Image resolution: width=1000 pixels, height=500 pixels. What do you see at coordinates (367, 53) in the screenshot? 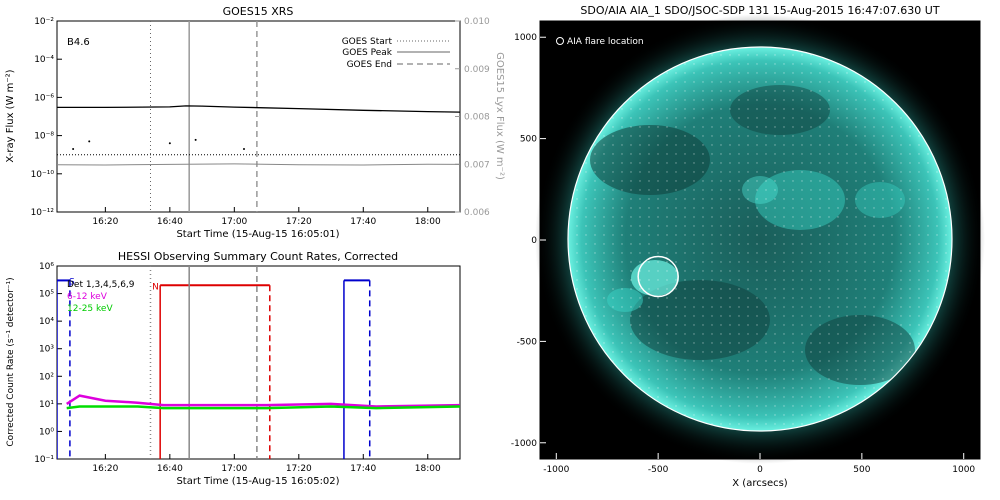
I see `legend-goes-peak-label: GOES Peak` at bounding box center [367, 53].